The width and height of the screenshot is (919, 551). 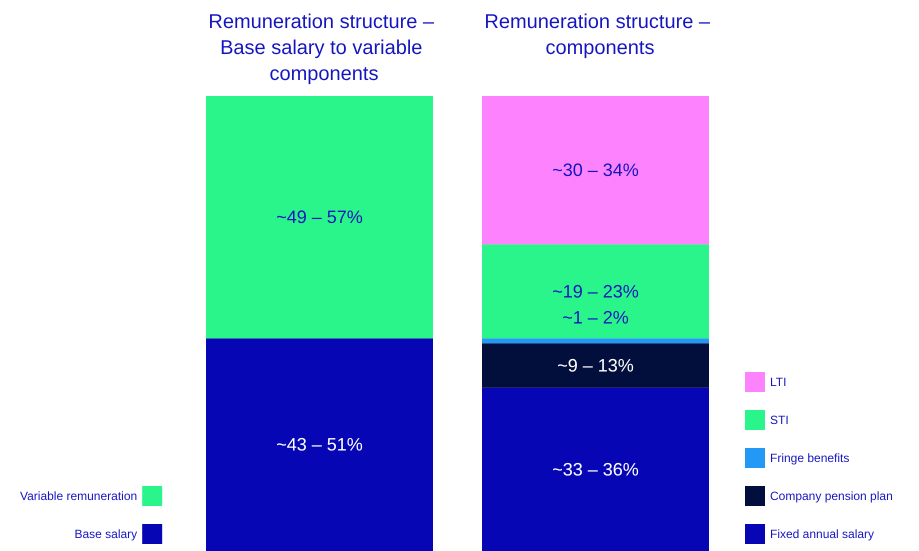 I want to click on data-label: ~19 – 23%, so click(x=595, y=291).